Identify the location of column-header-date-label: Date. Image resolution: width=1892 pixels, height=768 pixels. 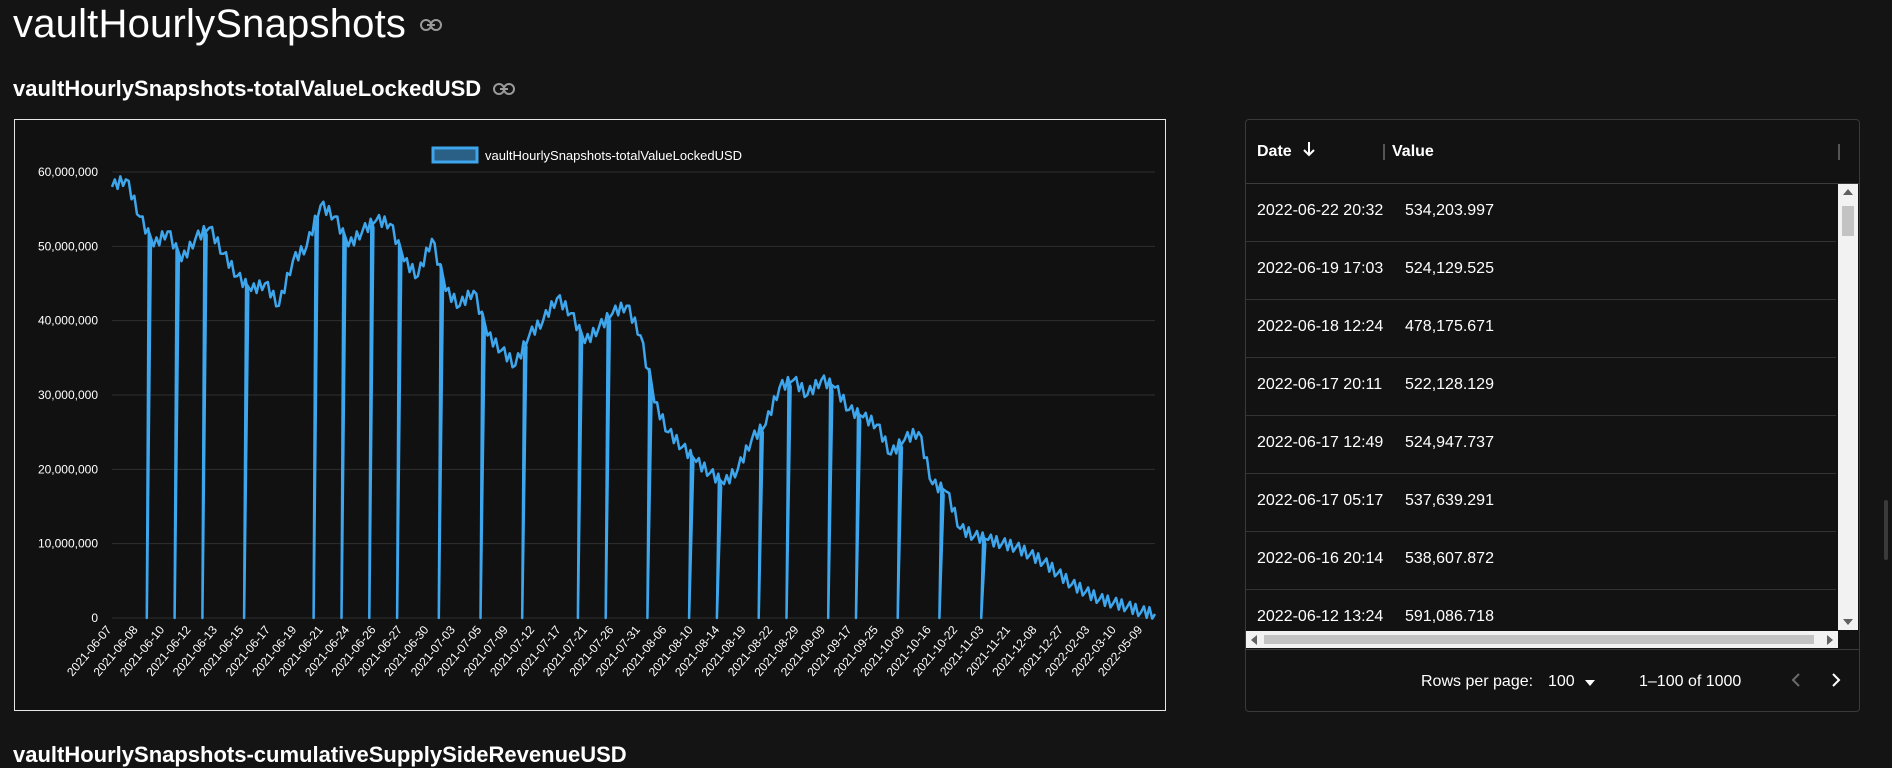
(1274, 151).